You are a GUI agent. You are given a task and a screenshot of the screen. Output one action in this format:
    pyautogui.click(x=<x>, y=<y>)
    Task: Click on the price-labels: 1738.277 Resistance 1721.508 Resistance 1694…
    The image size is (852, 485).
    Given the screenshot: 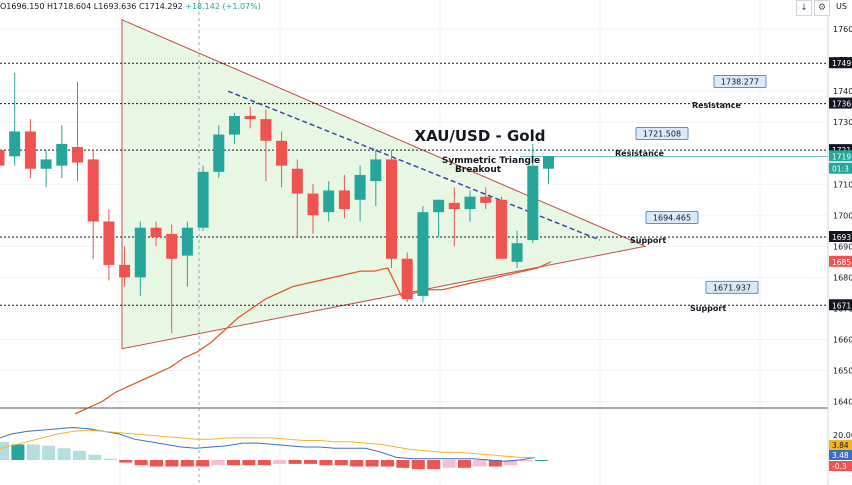 What is the action you would take?
    pyautogui.click(x=691, y=194)
    